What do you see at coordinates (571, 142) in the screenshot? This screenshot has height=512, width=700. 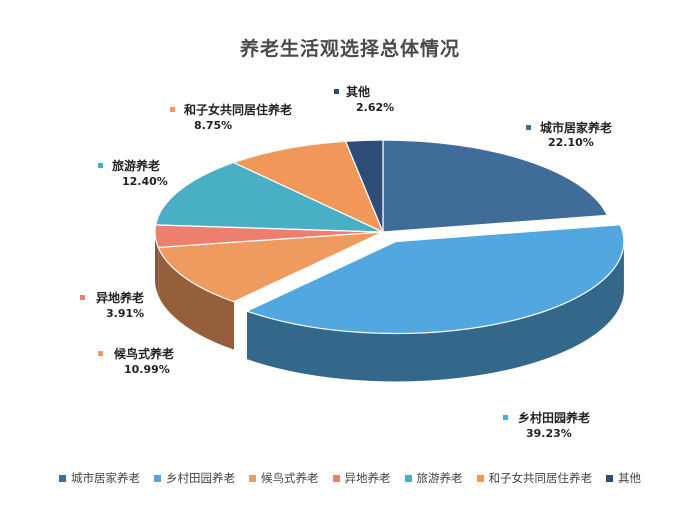 I see `slice-label-value-0: 22.10%` at bounding box center [571, 142].